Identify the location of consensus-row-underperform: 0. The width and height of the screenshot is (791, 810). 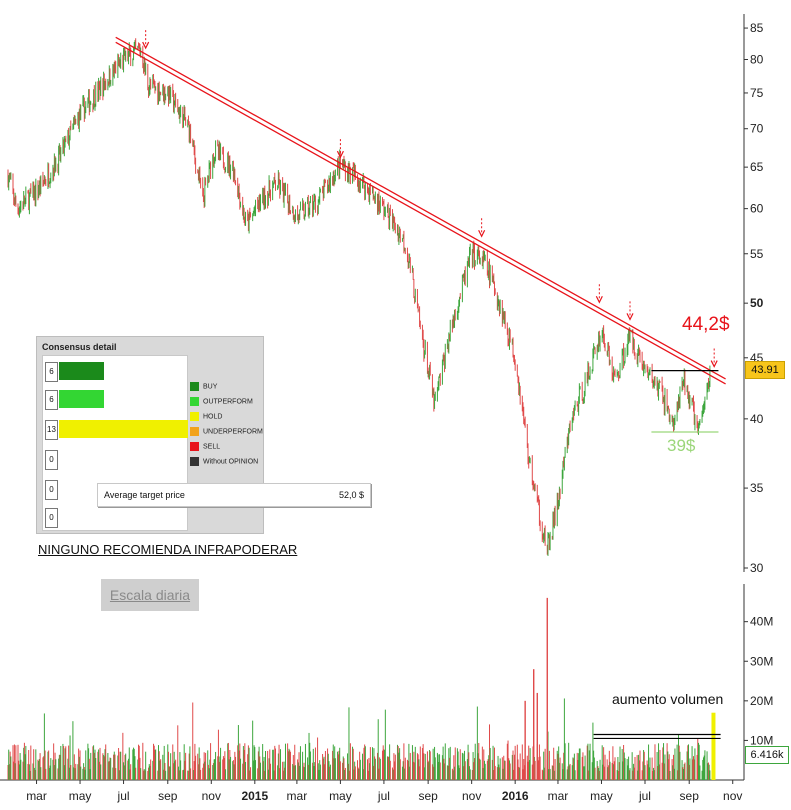
(115, 459).